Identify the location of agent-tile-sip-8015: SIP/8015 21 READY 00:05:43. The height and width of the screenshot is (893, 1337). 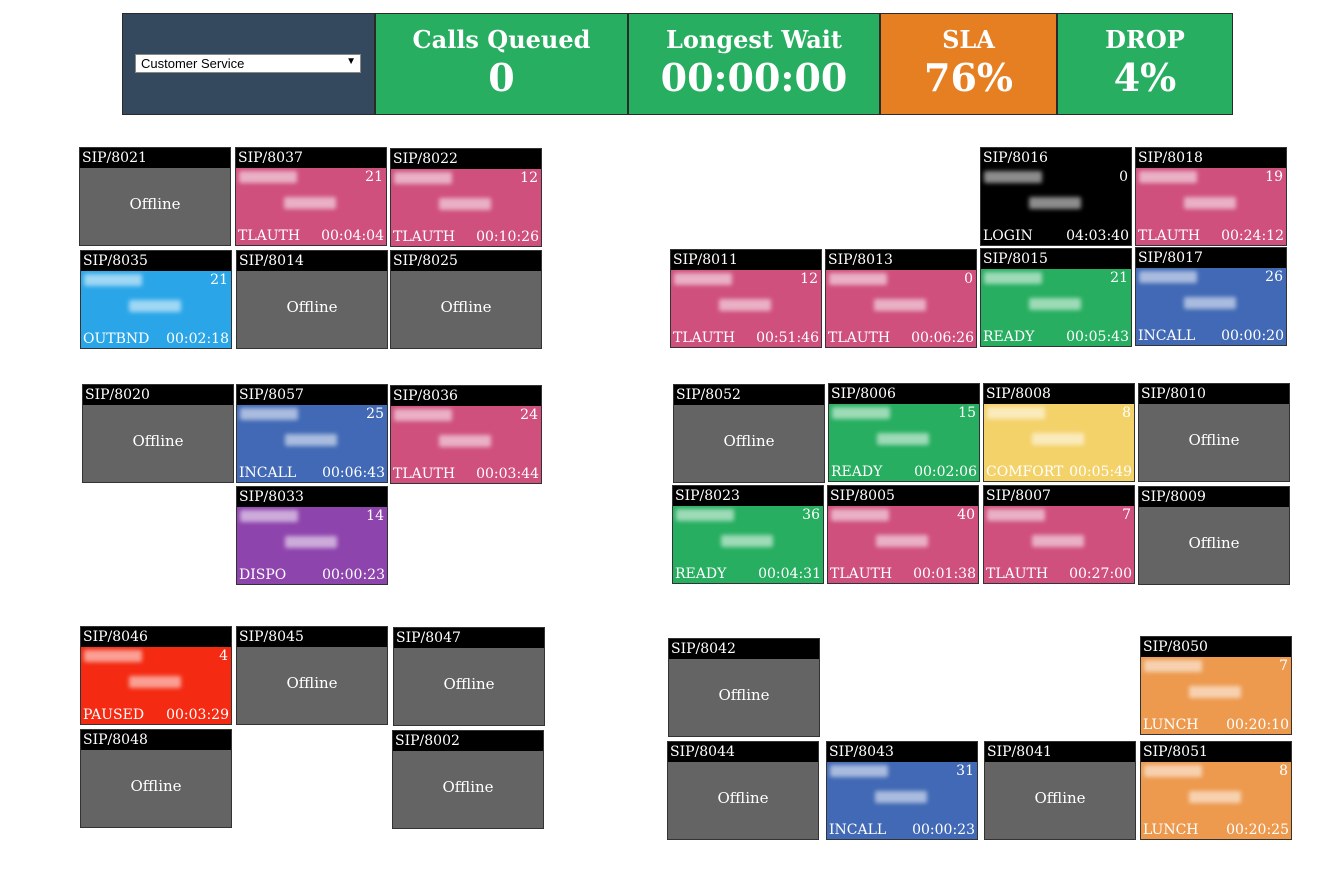
(1056, 297).